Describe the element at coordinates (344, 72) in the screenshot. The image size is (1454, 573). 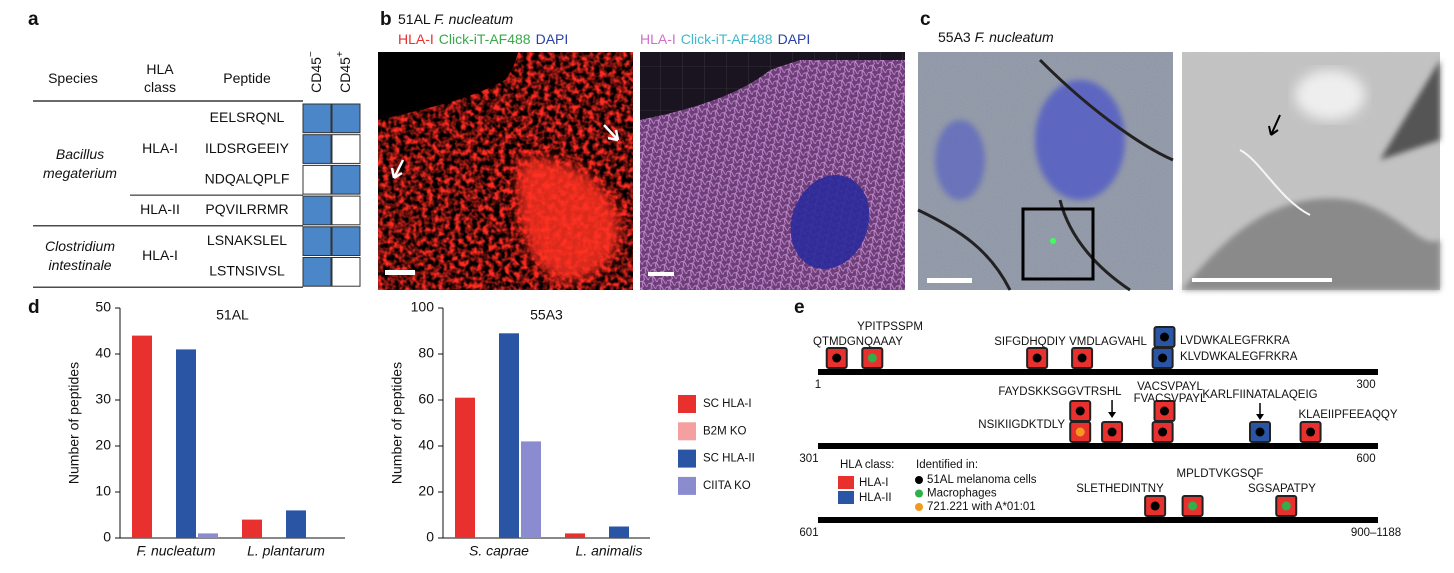
I see `cd45-header: CD45+` at that location.